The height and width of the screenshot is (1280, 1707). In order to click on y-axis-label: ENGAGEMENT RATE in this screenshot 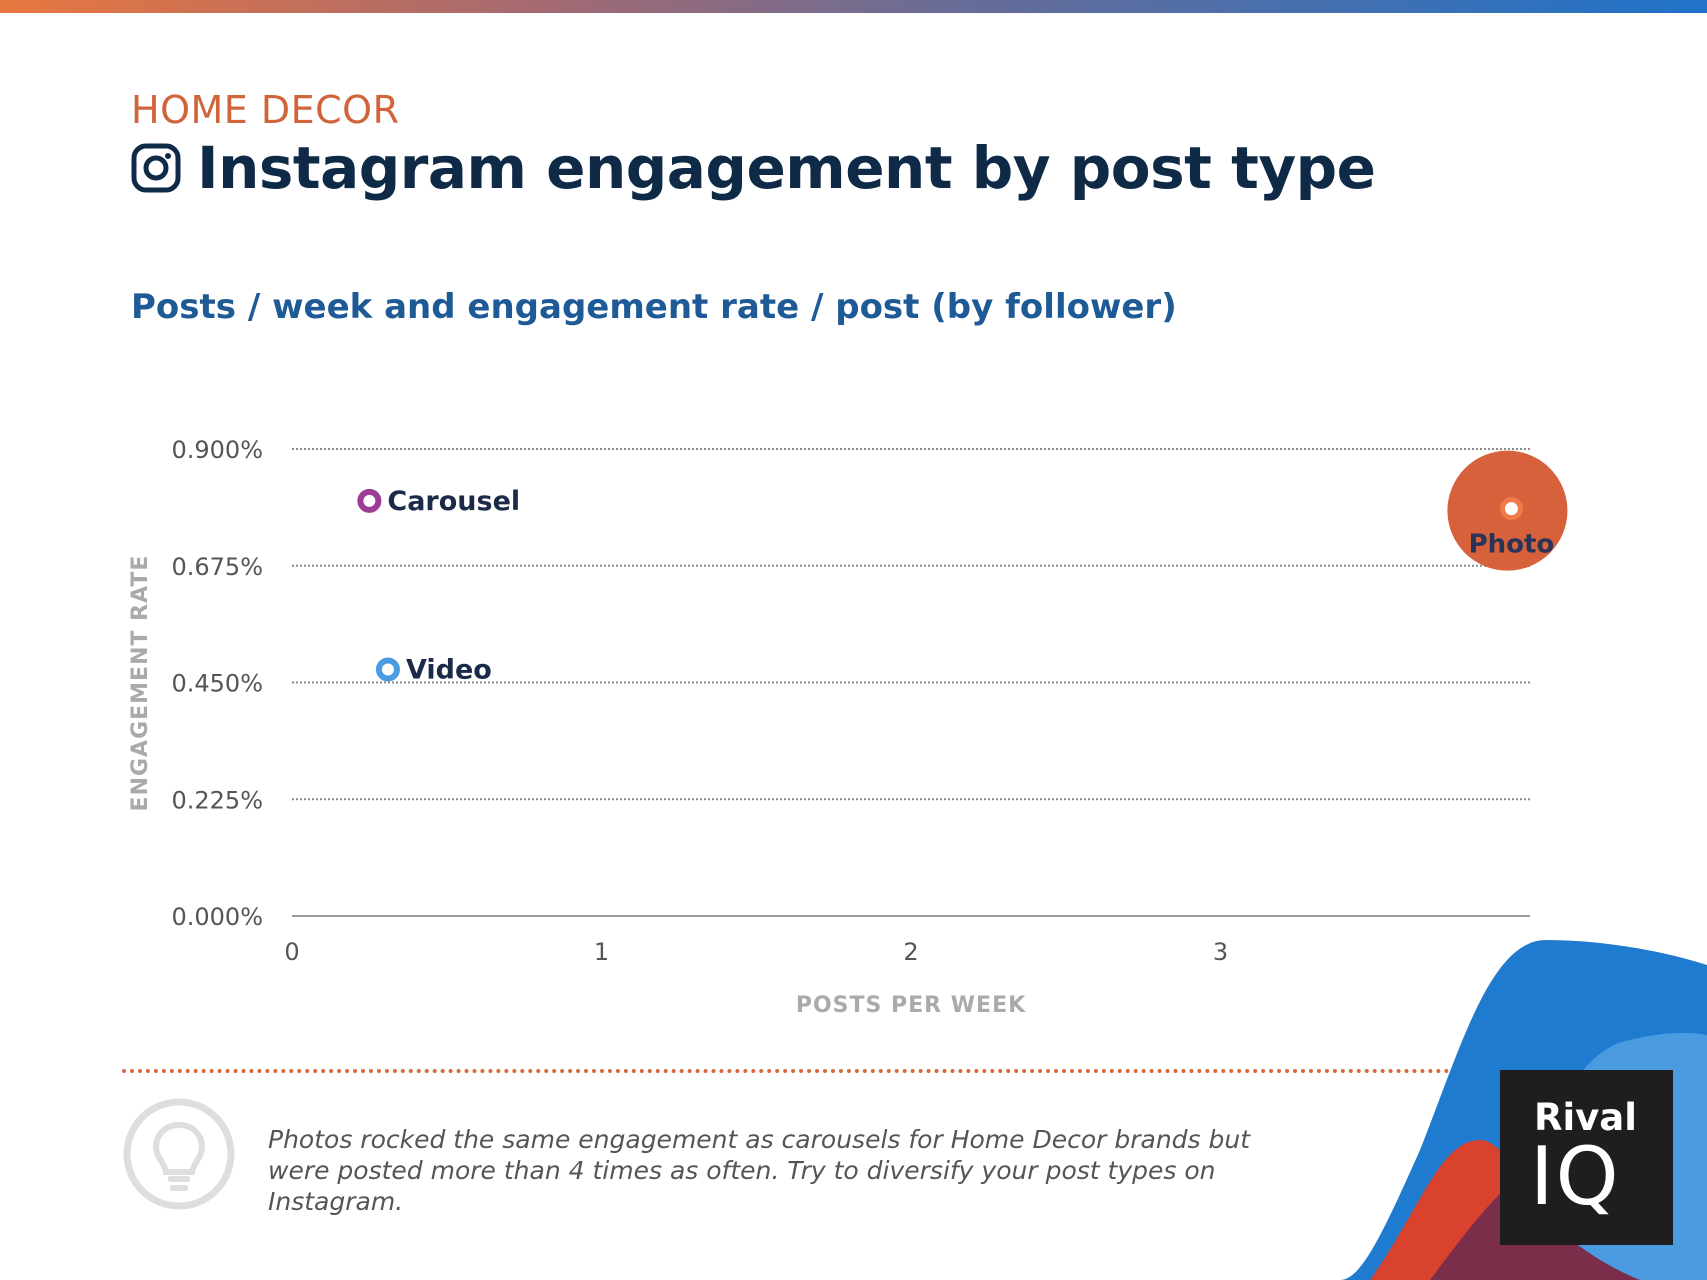, I will do `click(140, 683)`.